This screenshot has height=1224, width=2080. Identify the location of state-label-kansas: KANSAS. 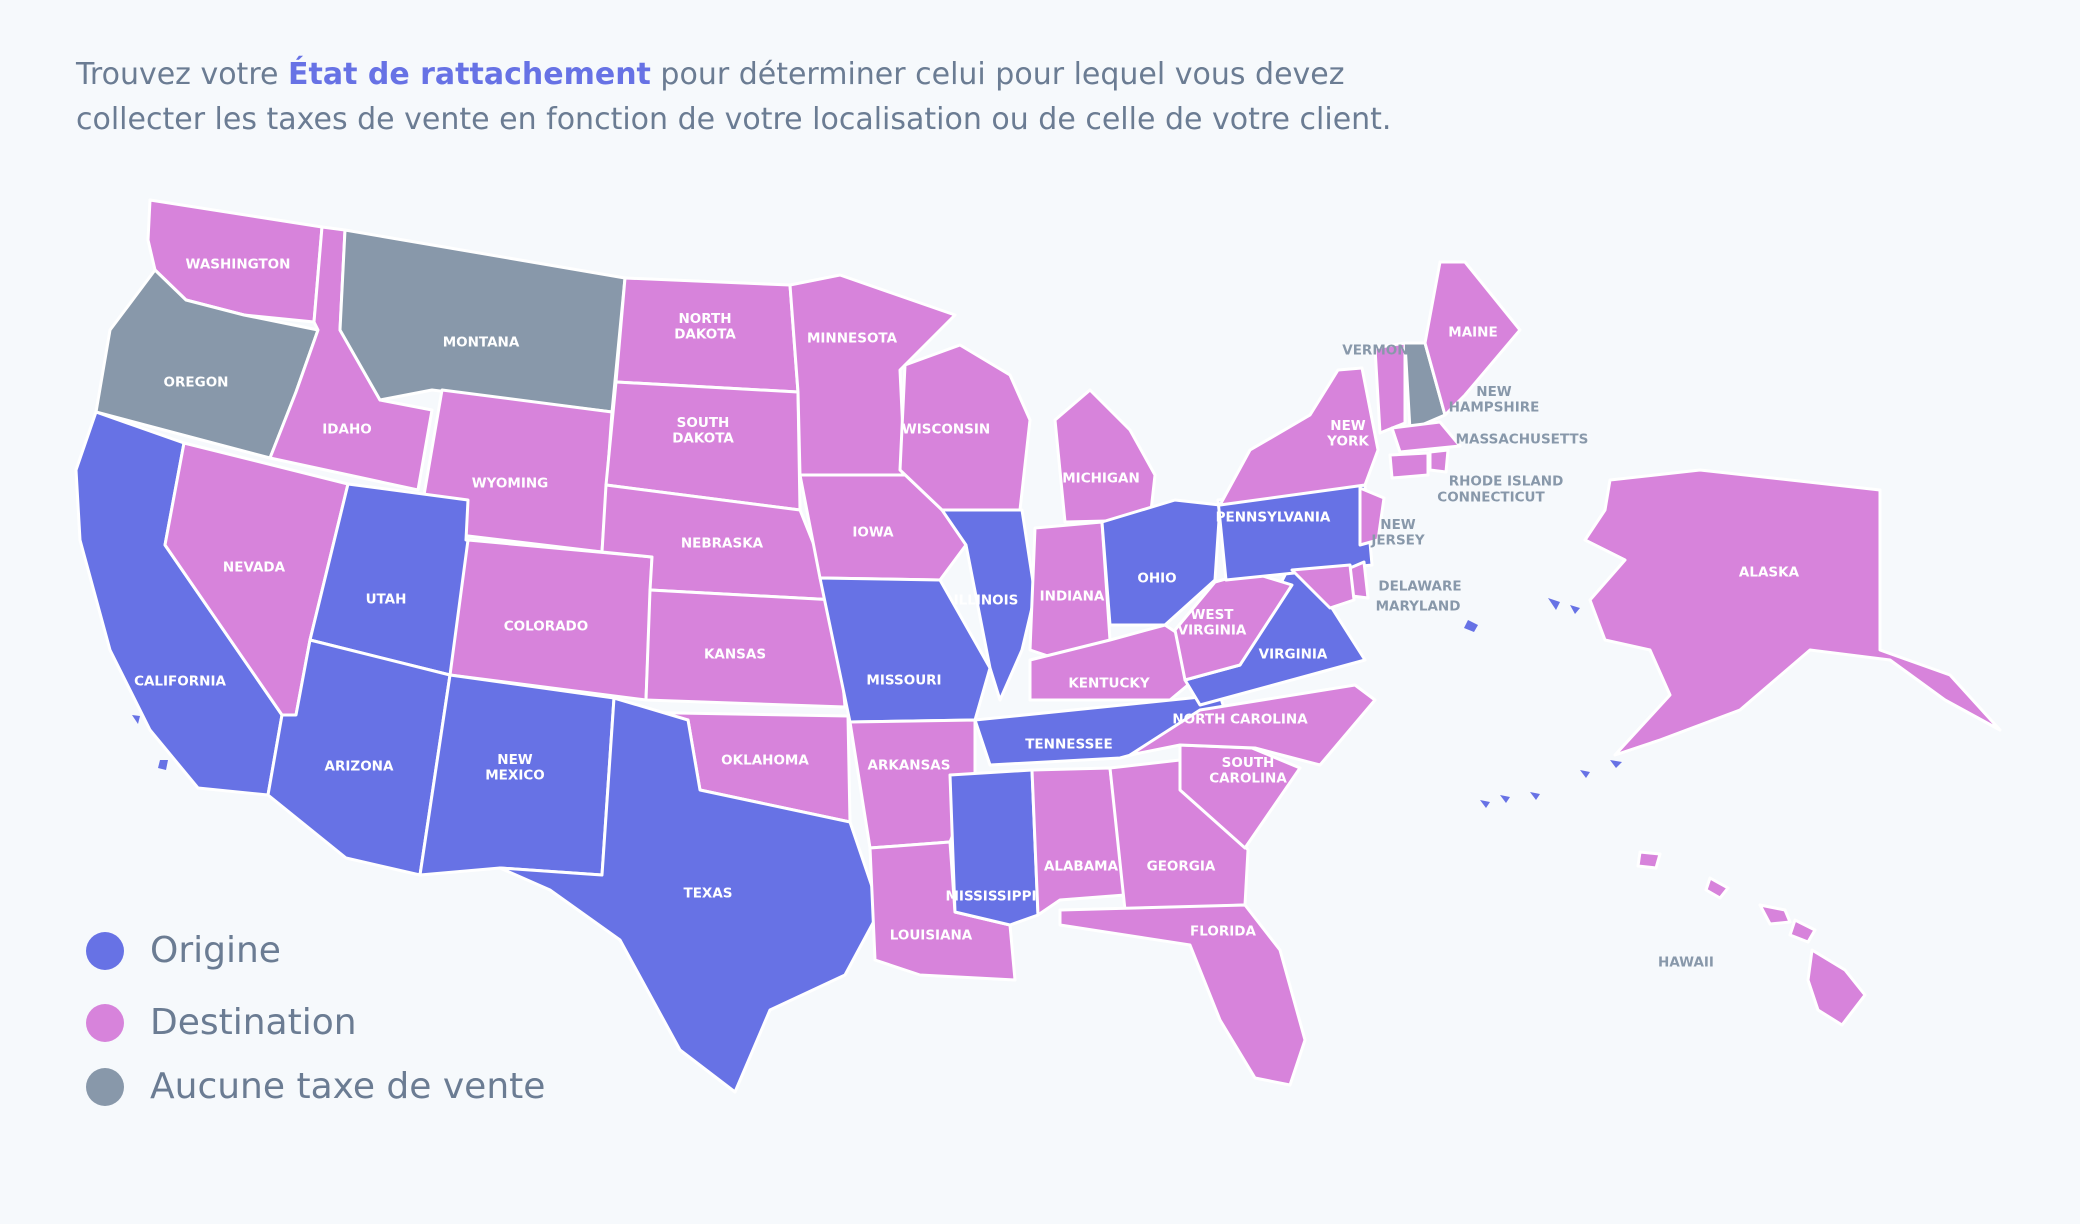
(735, 655).